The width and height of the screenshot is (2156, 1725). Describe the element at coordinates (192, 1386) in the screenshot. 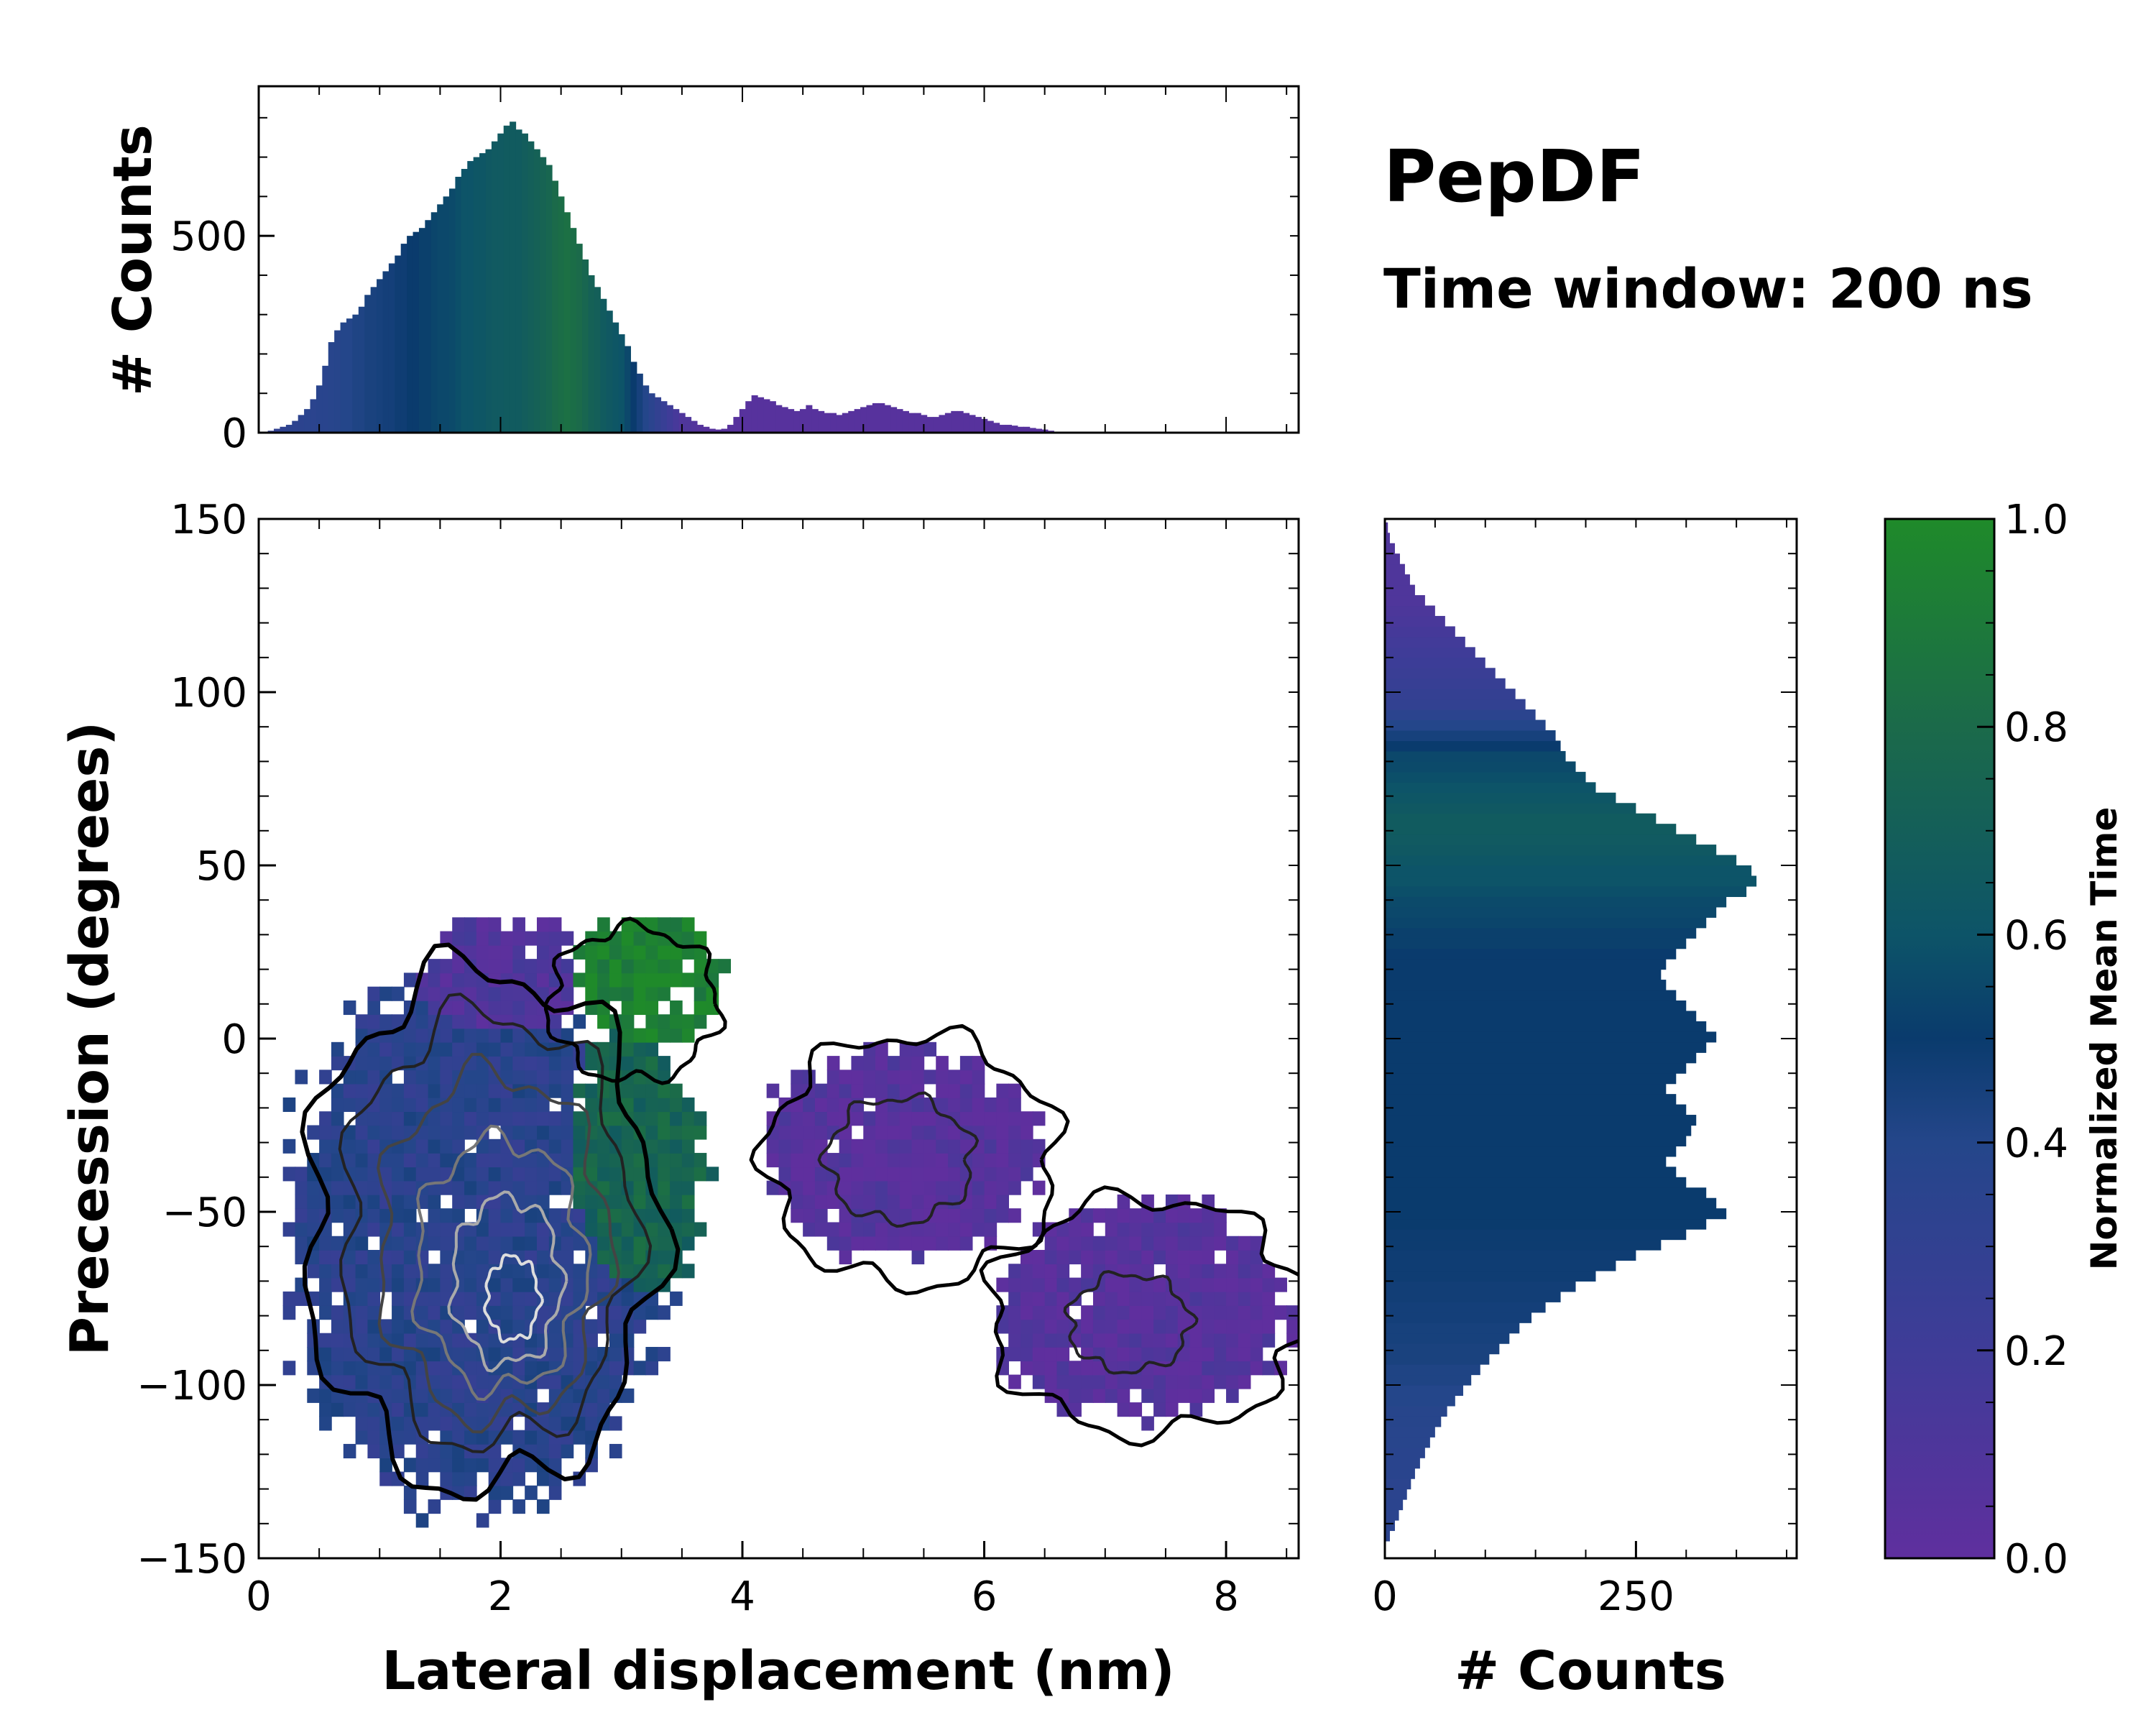

I see `main-ytick-label: −100` at that location.